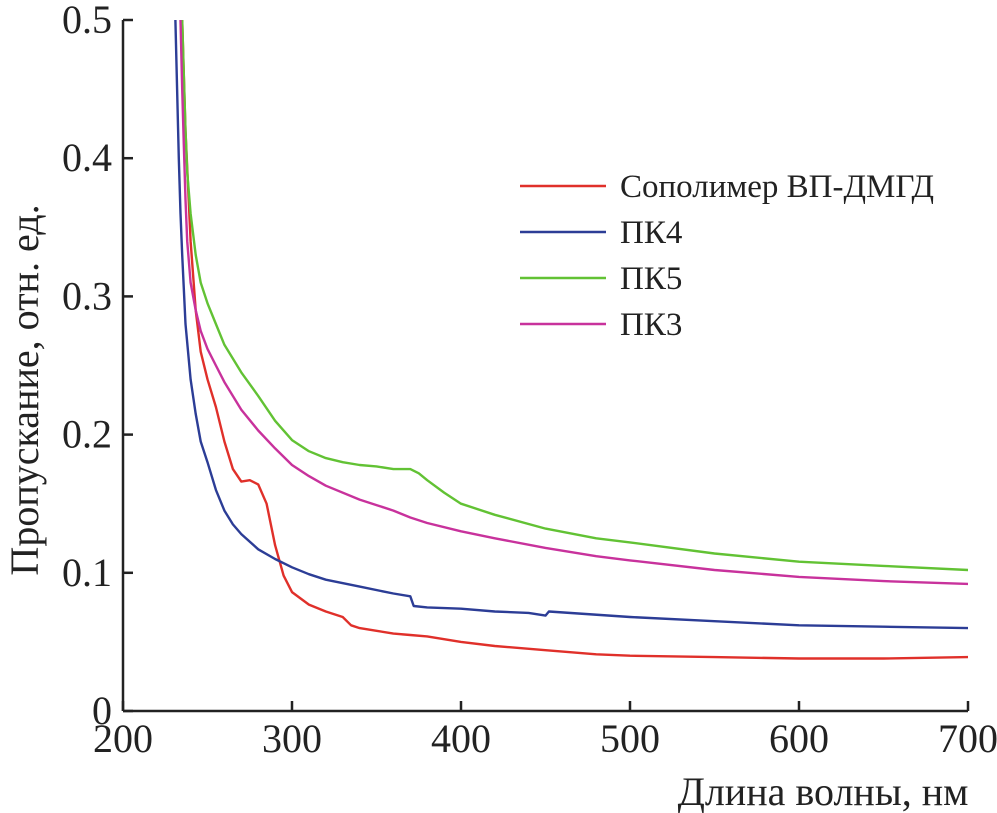  What do you see at coordinates (24, 389) in the screenshot?
I see `y-axis-label: Пропускание, отн. ед.` at bounding box center [24, 389].